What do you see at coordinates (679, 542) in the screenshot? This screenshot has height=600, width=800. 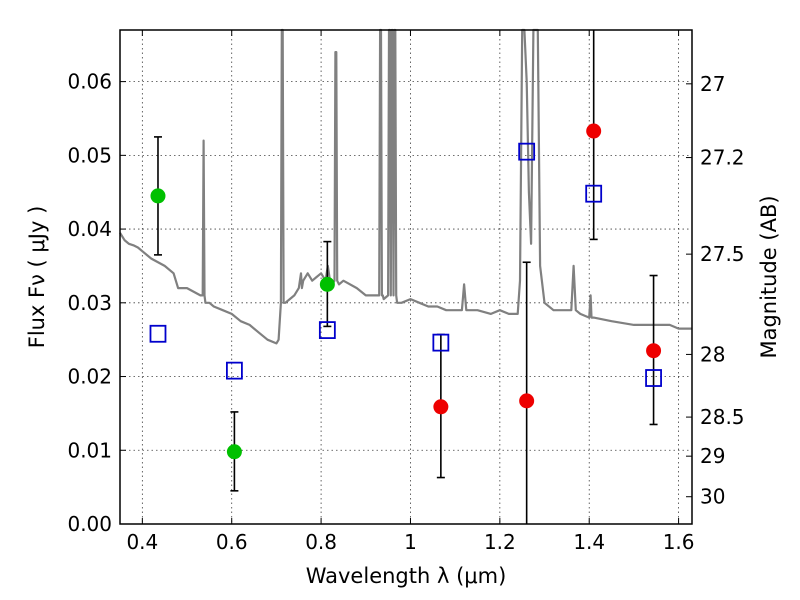 I see `x-tick-label: 1.6` at bounding box center [679, 542].